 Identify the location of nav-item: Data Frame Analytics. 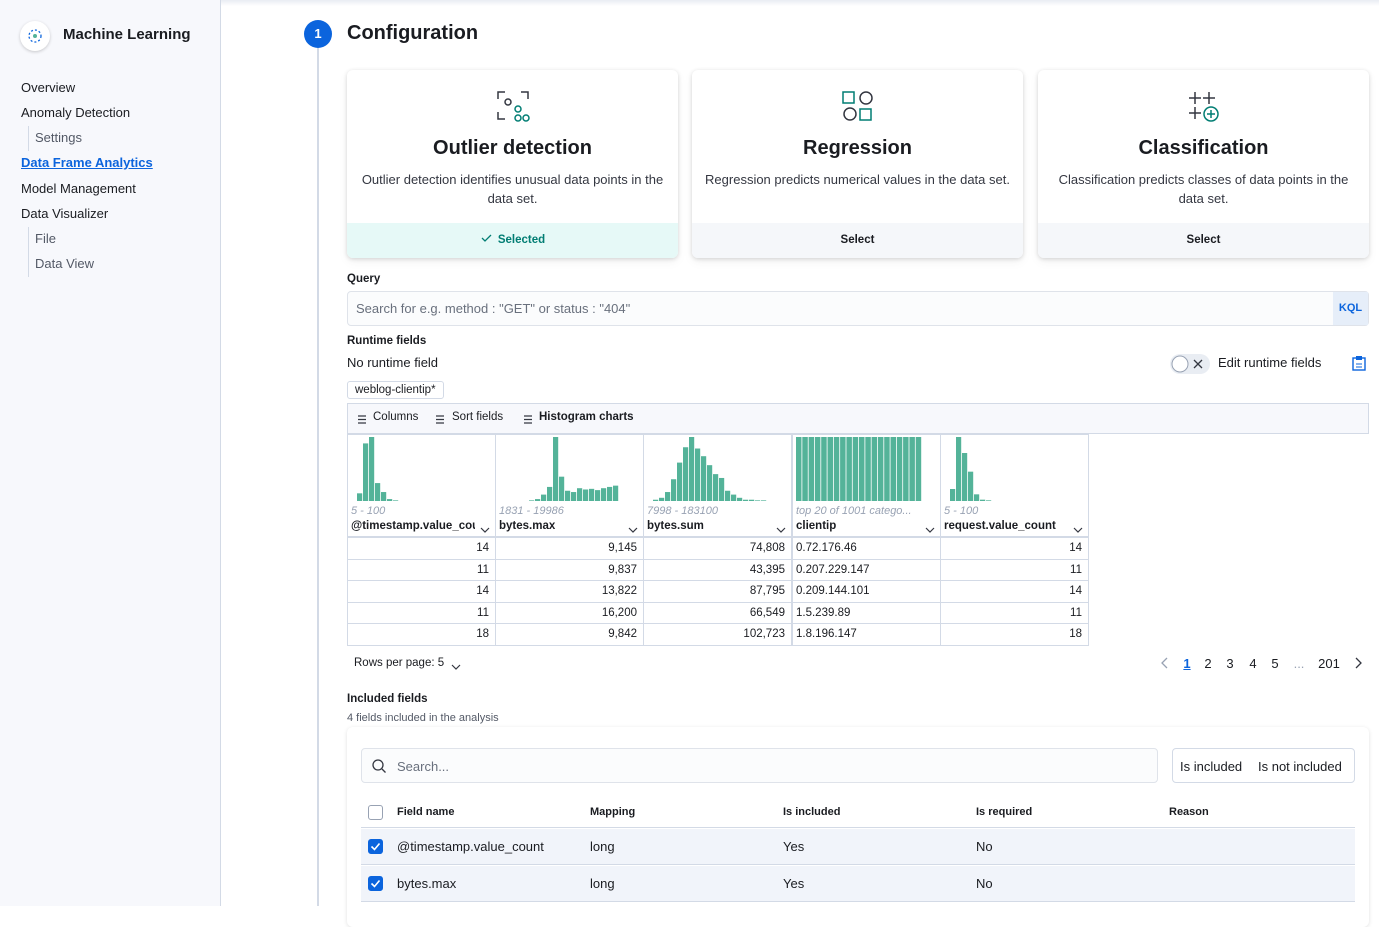
(87, 162).